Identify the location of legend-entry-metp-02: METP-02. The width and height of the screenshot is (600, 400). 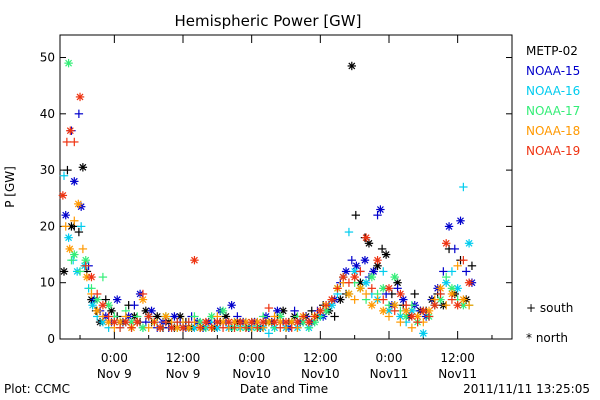
(552, 51).